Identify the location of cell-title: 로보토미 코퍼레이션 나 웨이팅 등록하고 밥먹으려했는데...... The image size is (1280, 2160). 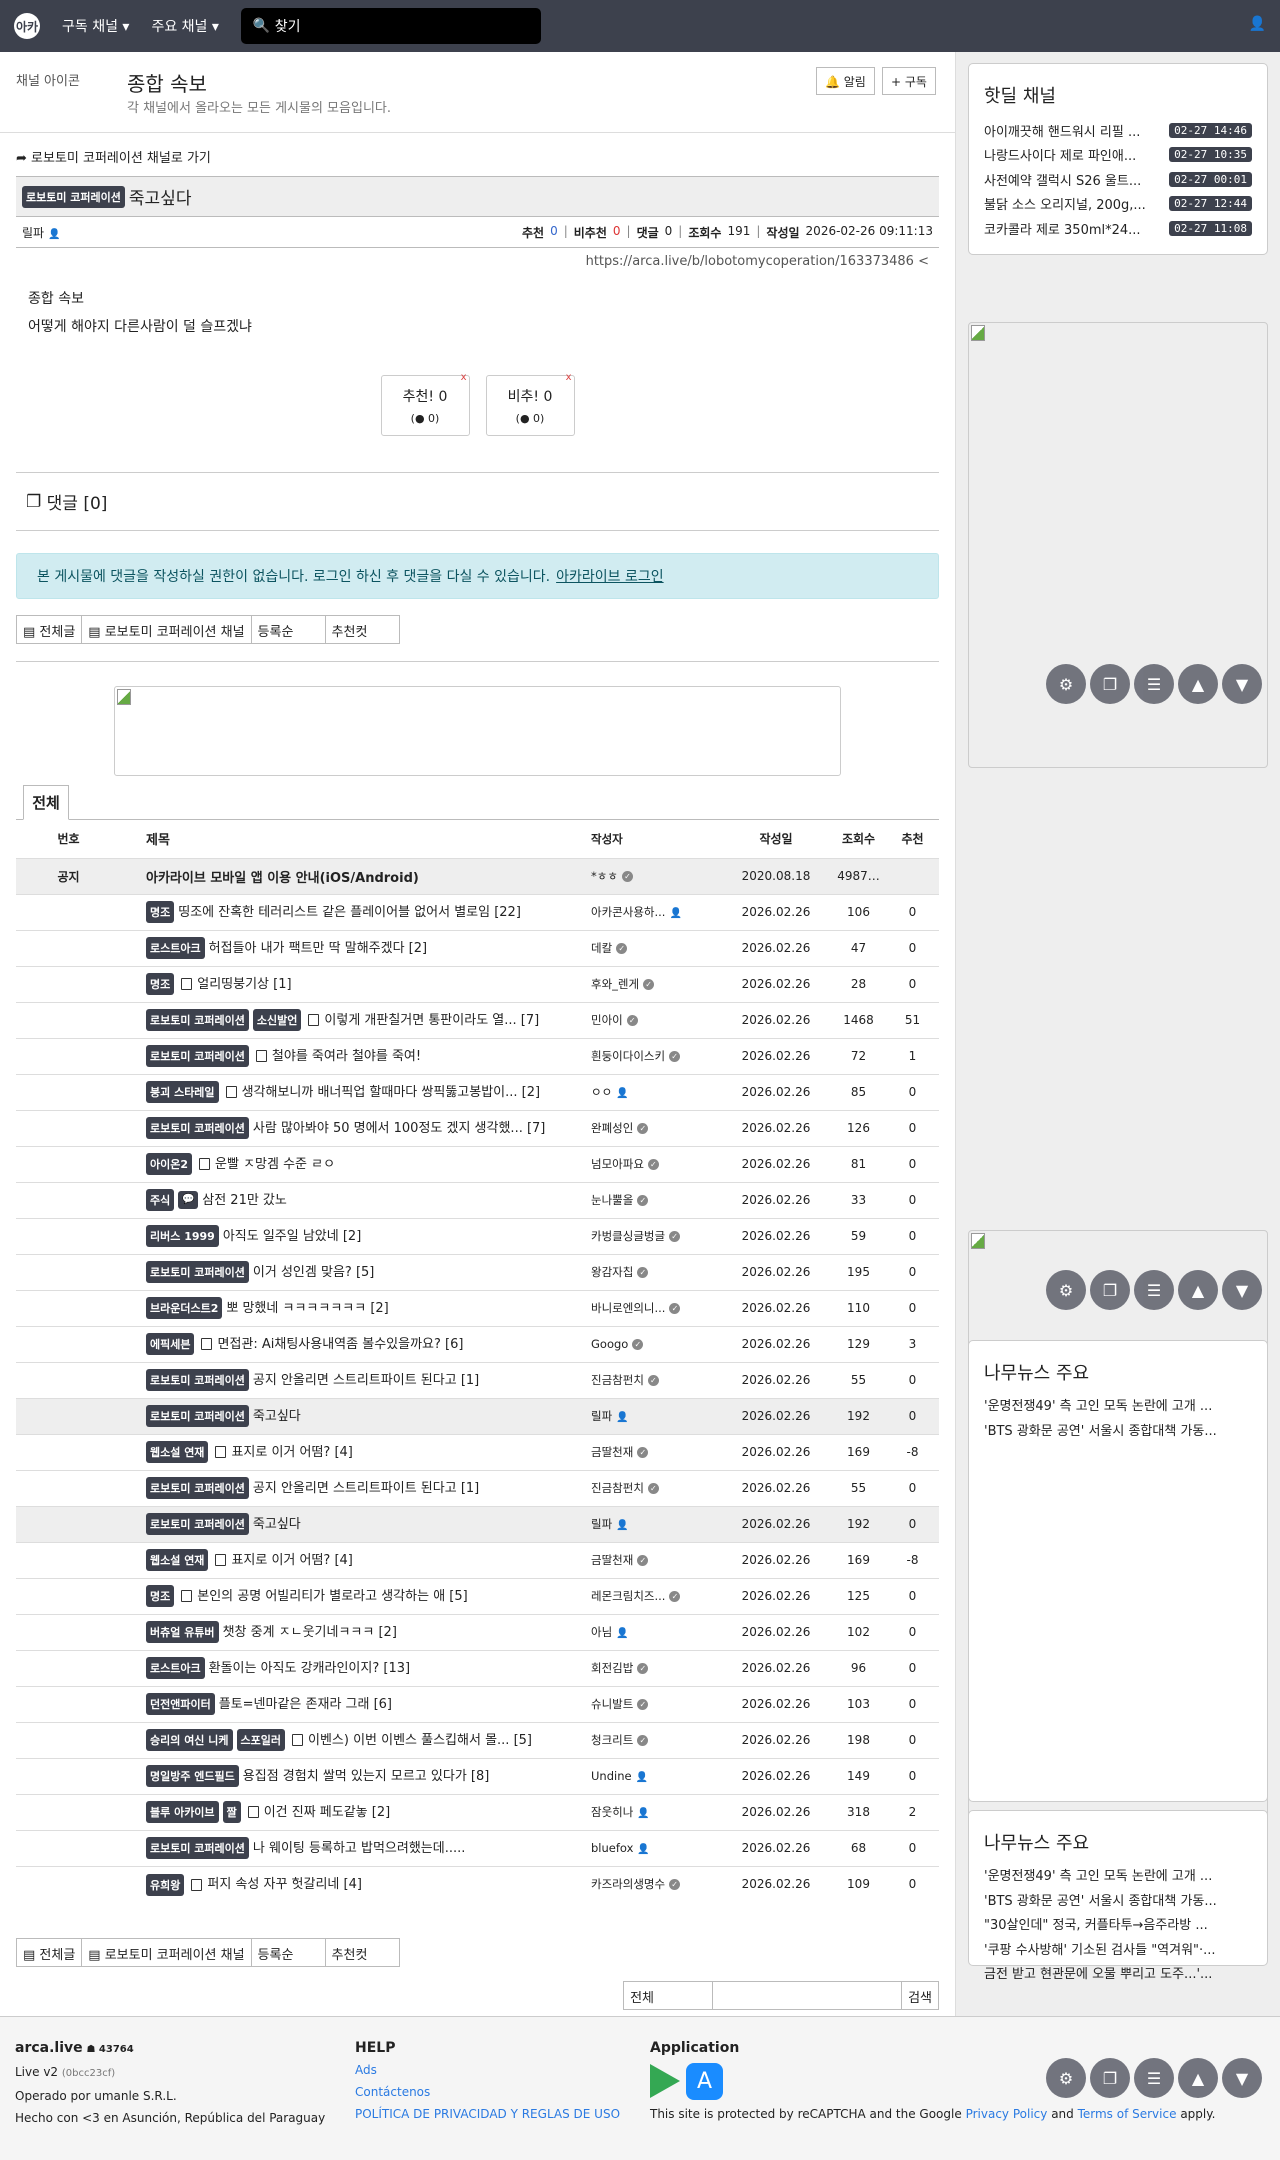
(356, 1847).